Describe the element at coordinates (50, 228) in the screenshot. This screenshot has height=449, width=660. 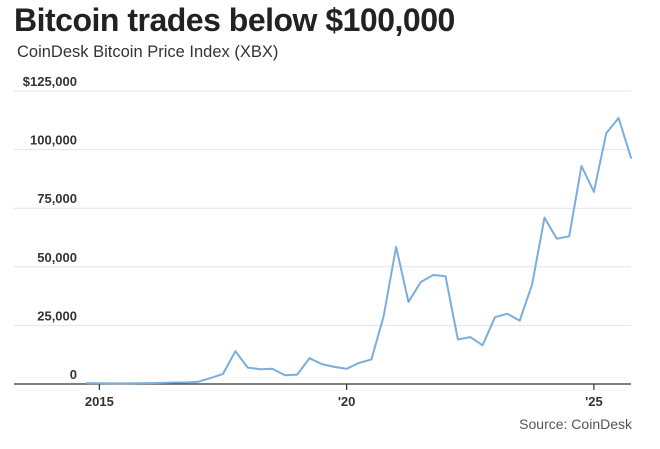
I see `y-axis-tick-labels: 0 25,000 50,000 75,000 100,000 $125,000` at that location.